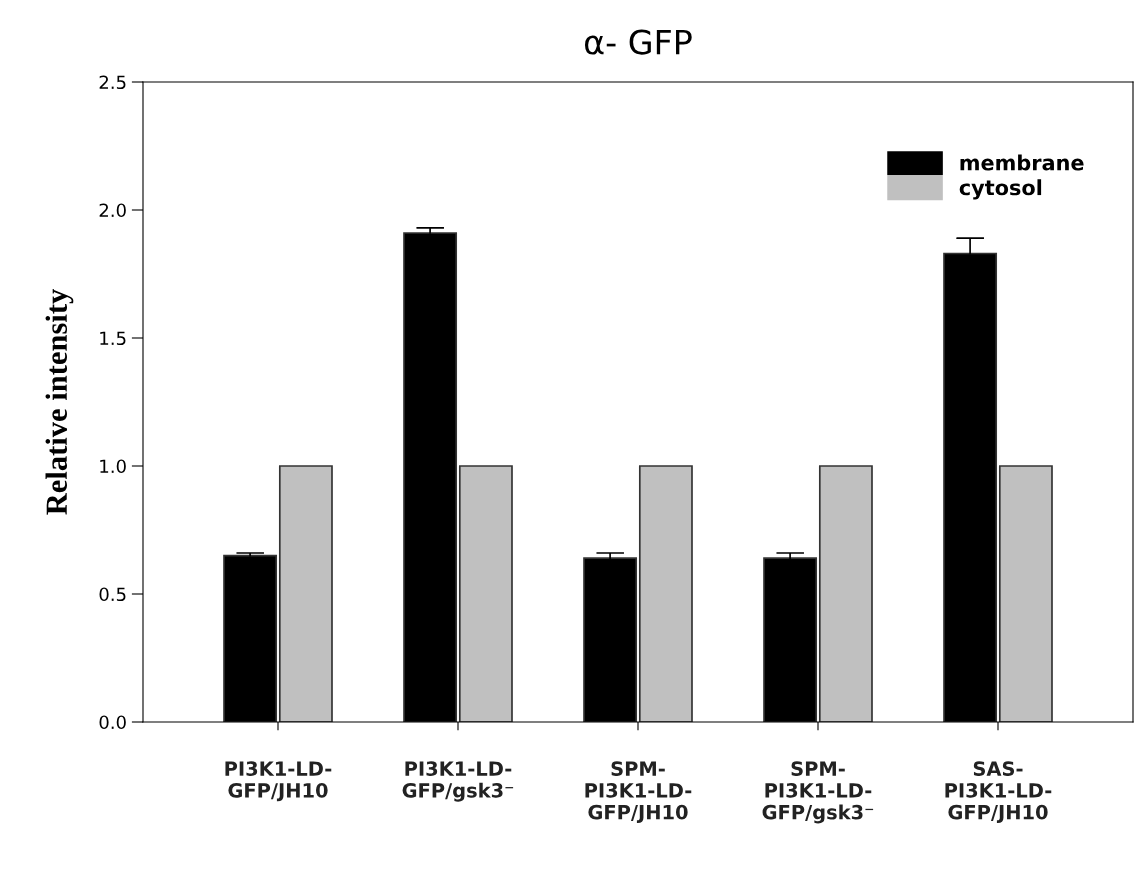 The image size is (1138, 875). What do you see at coordinates (1000, 189) in the screenshot?
I see `legend-label: cytosol` at bounding box center [1000, 189].